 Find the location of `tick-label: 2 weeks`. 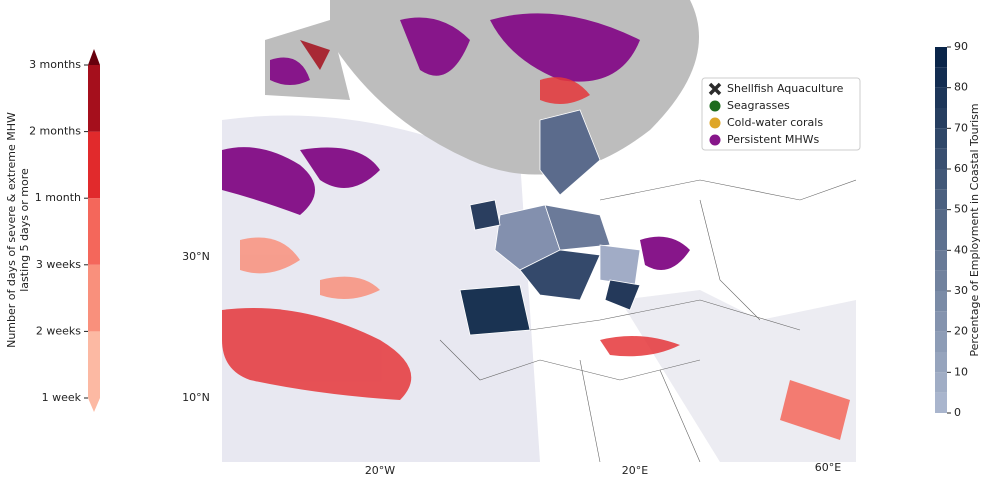

tick-label: 2 weeks is located at coordinates (58, 330).